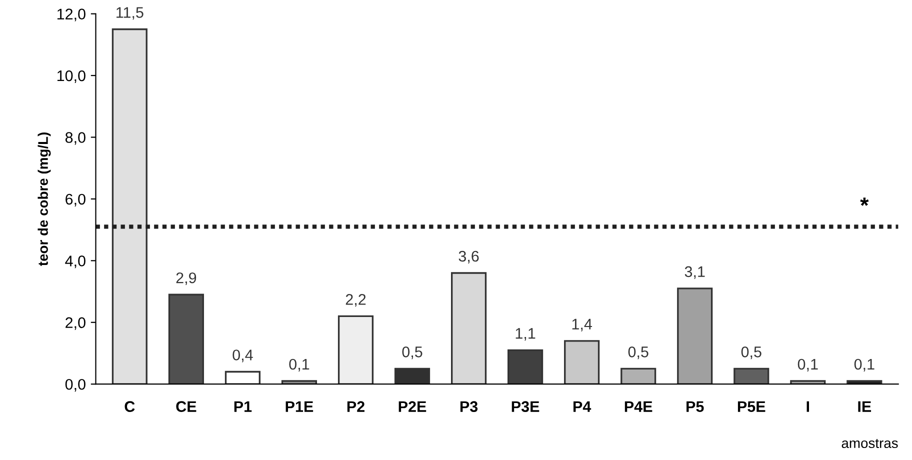  Describe the element at coordinates (695, 406) in the screenshot. I see `x-tick-label: P5` at that location.